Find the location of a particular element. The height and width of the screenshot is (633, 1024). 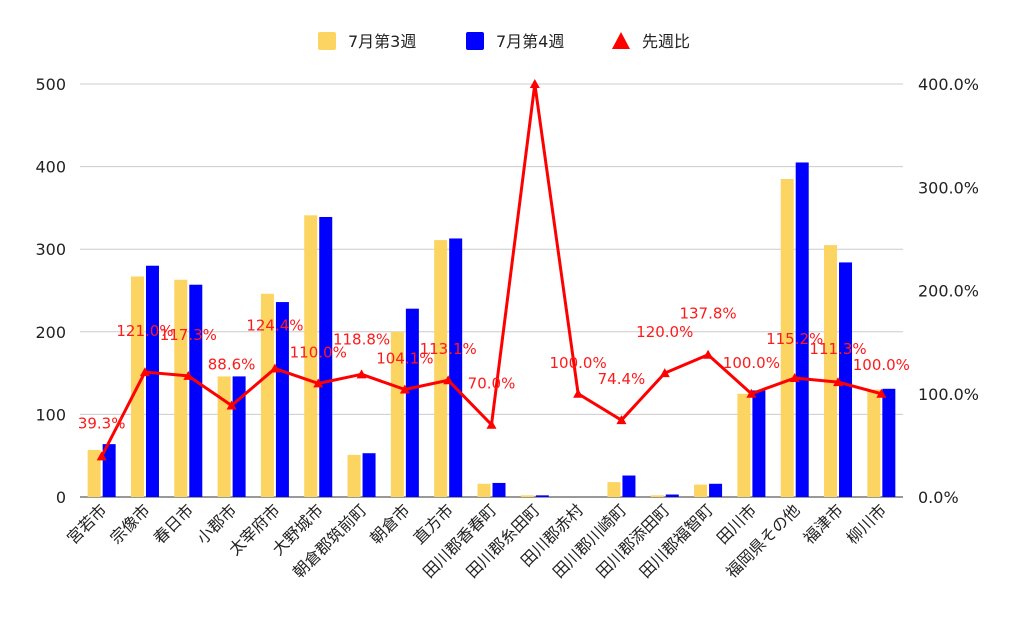

legend-week4-swatch is located at coordinates (475, 41).